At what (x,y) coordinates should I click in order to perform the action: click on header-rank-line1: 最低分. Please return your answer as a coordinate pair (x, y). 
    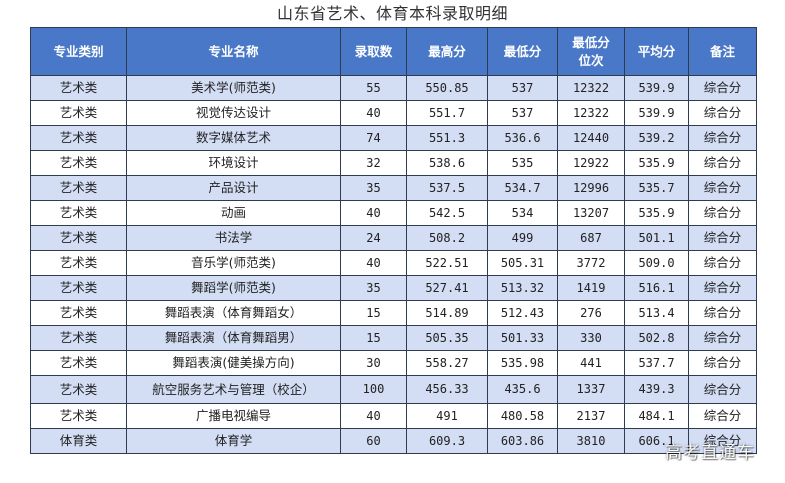
    Looking at the image, I should click on (591, 42).